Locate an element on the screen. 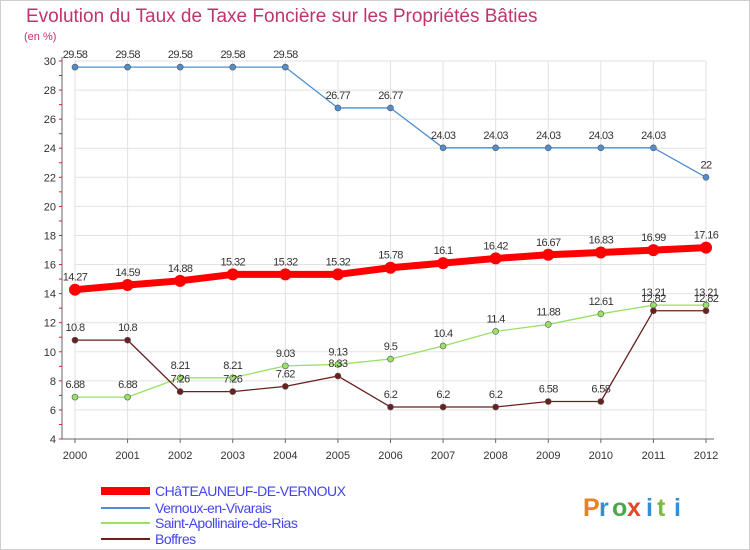 This screenshot has width=750, height=550. y-tick-label: 8 is located at coordinates (53, 382).